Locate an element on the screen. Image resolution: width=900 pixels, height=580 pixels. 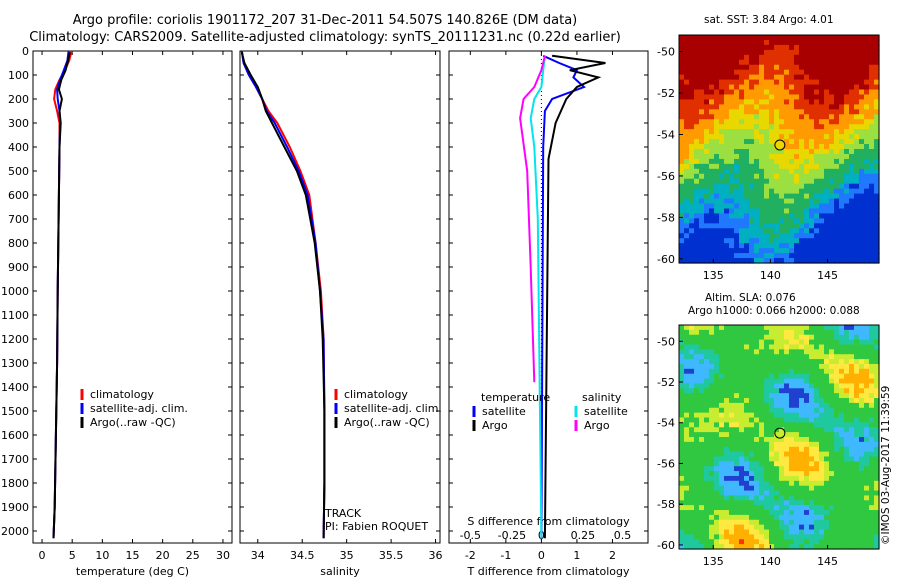
y-tick-label: -54 is located at coordinates (666, 423).